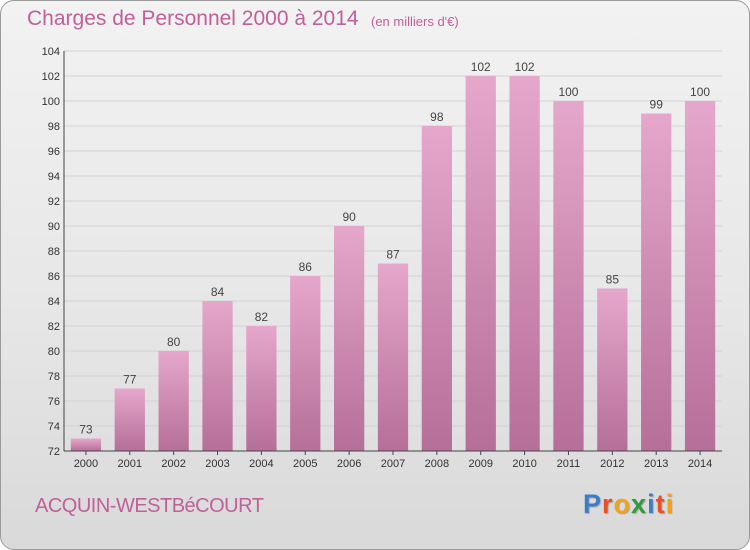 The width and height of the screenshot is (750, 550). Describe the element at coordinates (393, 464) in the screenshot. I see `x-tick-label-2007: 2007` at that location.